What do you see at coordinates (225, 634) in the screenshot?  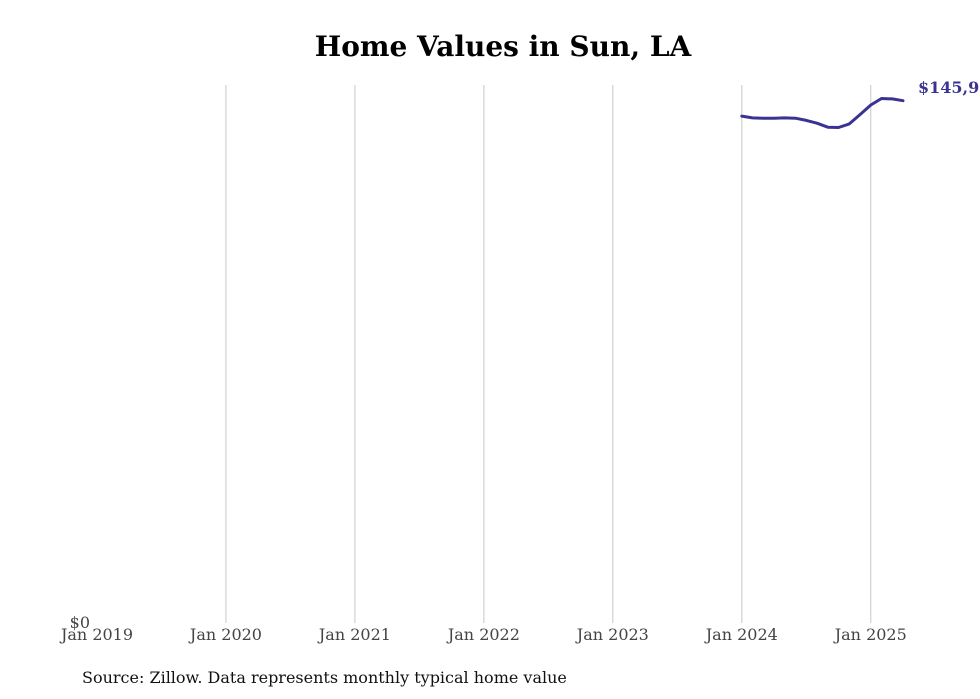 I see `x-tick-label: Jan 2020` at bounding box center [225, 634].